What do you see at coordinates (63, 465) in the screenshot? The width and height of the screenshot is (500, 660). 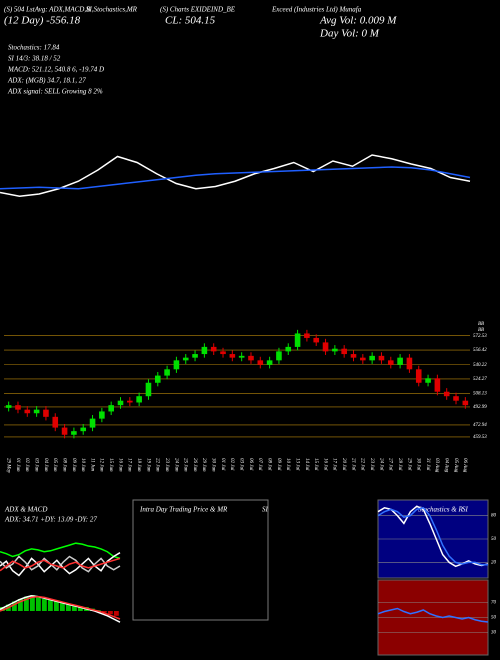 I see `x-tick-label: 08 Jun` at bounding box center [63, 465].